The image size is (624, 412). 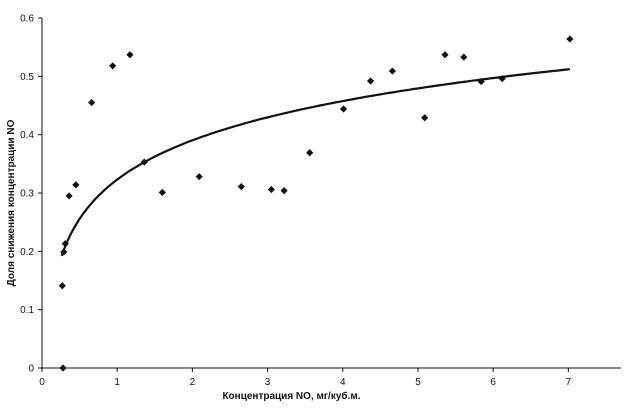 What do you see at coordinates (117, 382) in the screenshot?
I see `x-tick-label: 1` at bounding box center [117, 382].